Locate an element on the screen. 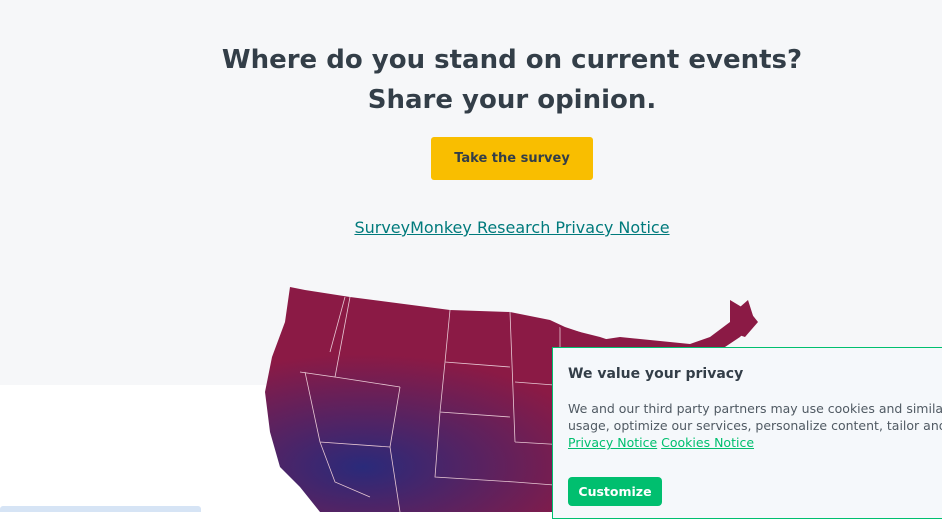 This screenshot has width=942, height=519. take-survey-button: Take the survey is located at coordinates (512, 158).